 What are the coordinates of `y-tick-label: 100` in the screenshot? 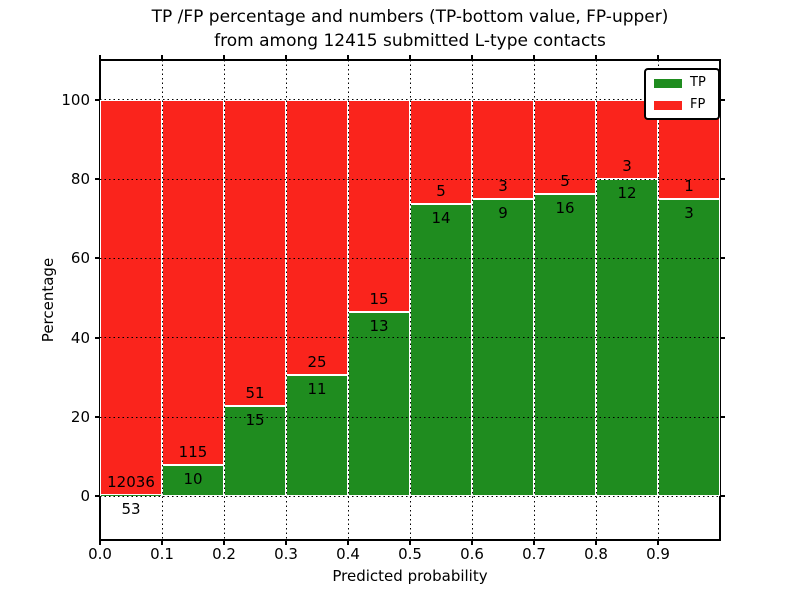 It's located at (75, 99).